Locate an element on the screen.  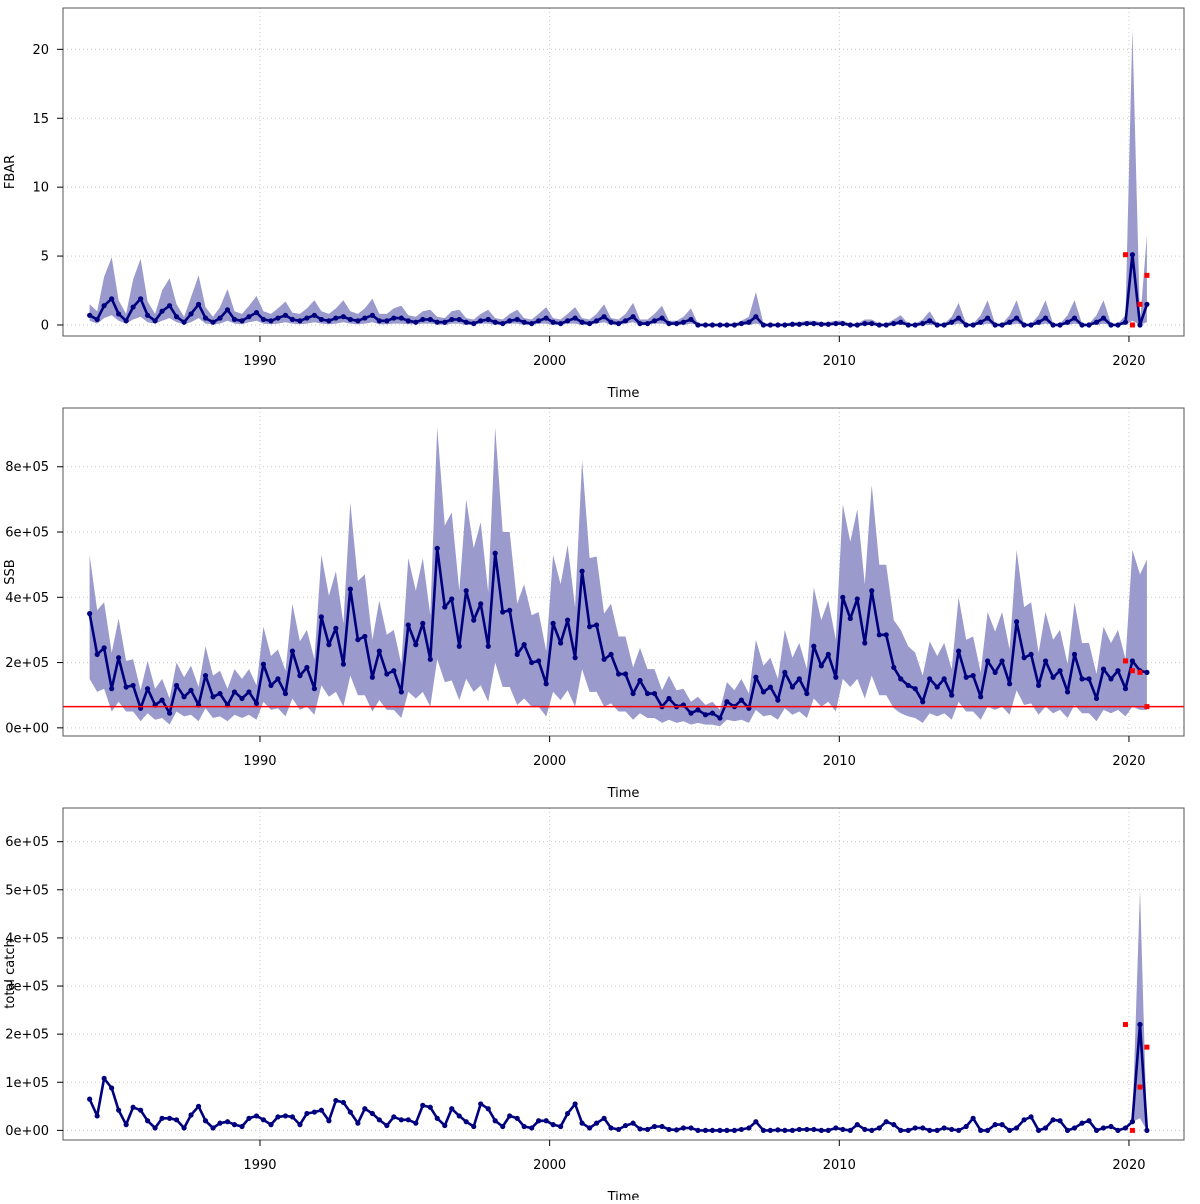
y-tick-label: 8e+05 is located at coordinates (27, 467).